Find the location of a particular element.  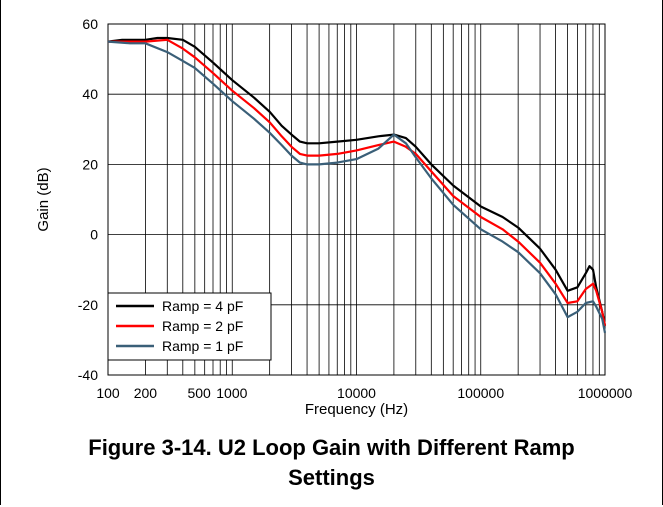

x-tick-label: 1000000 is located at coordinates (605, 393).